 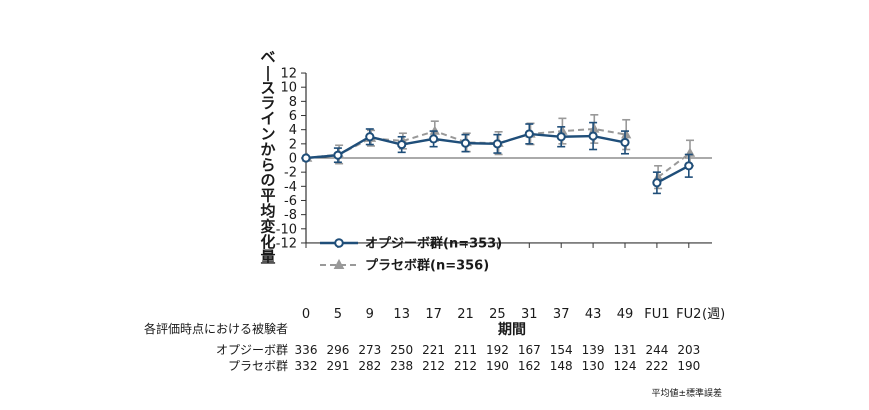 What do you see at coordinates (252, 350) in the screenshot?
I see `table-row-label: オプジーボ群` at bounding box center [252, 350].